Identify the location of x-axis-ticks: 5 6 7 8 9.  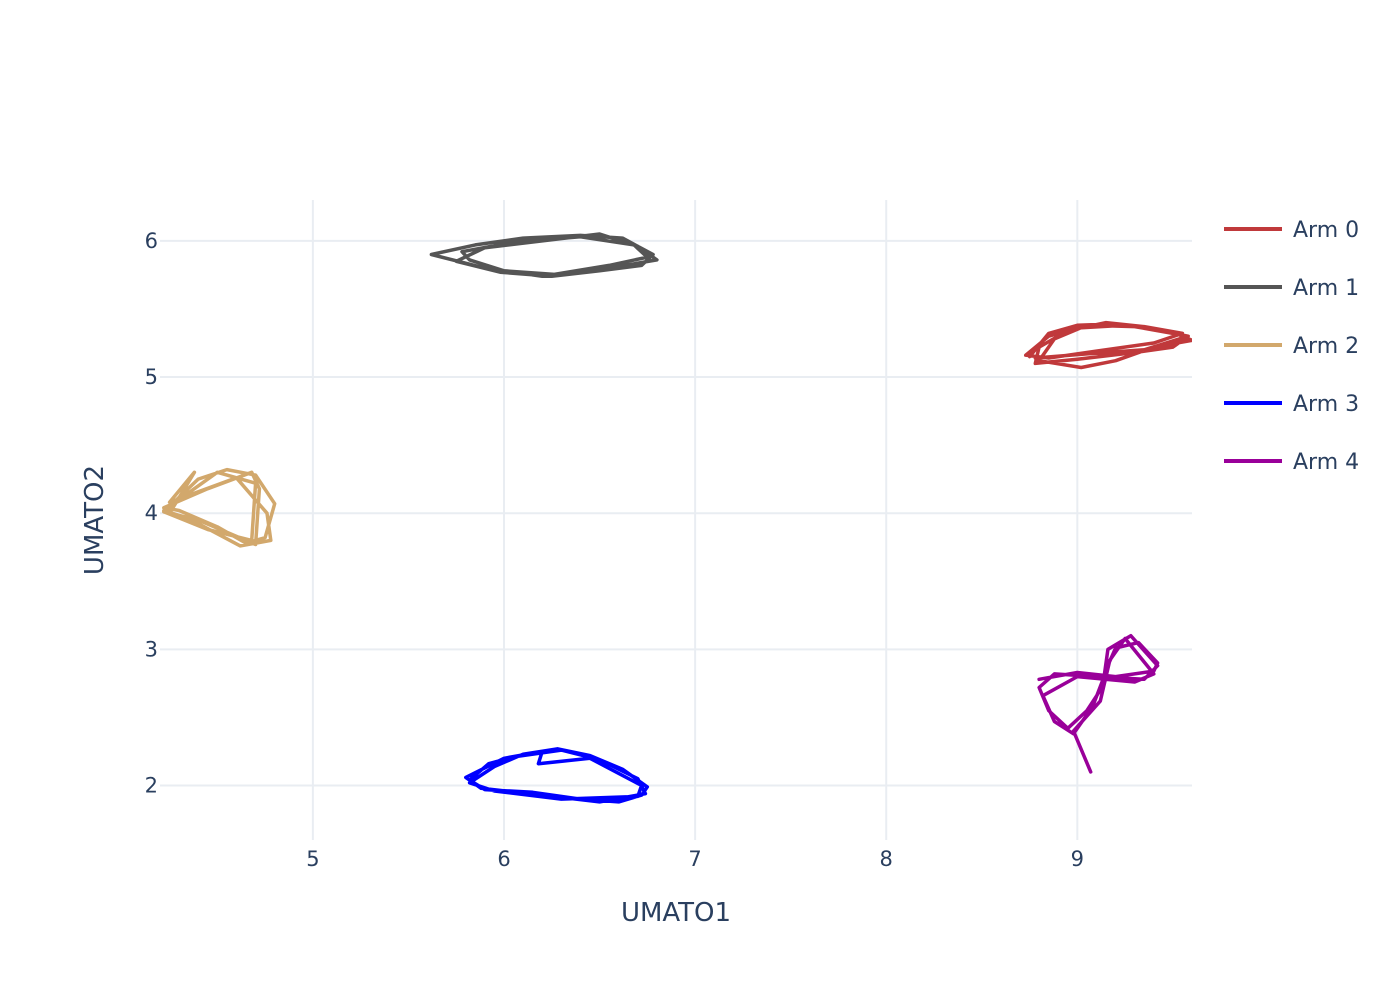
(695, 859).